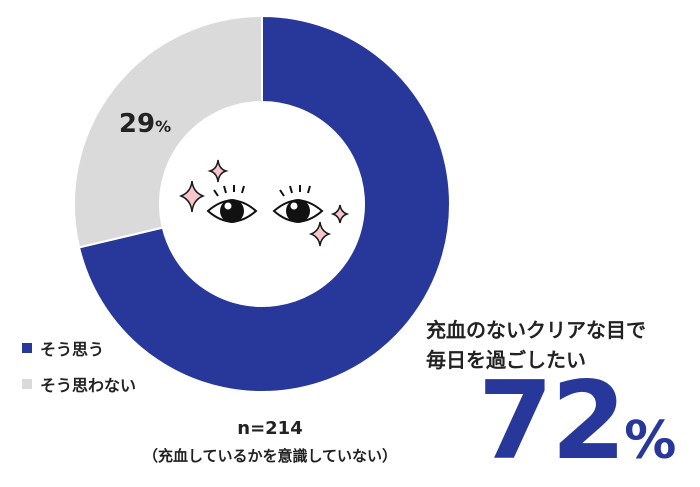  I want to click on headline-line-1: 充血のないクリアな目で, so click(536, 330).